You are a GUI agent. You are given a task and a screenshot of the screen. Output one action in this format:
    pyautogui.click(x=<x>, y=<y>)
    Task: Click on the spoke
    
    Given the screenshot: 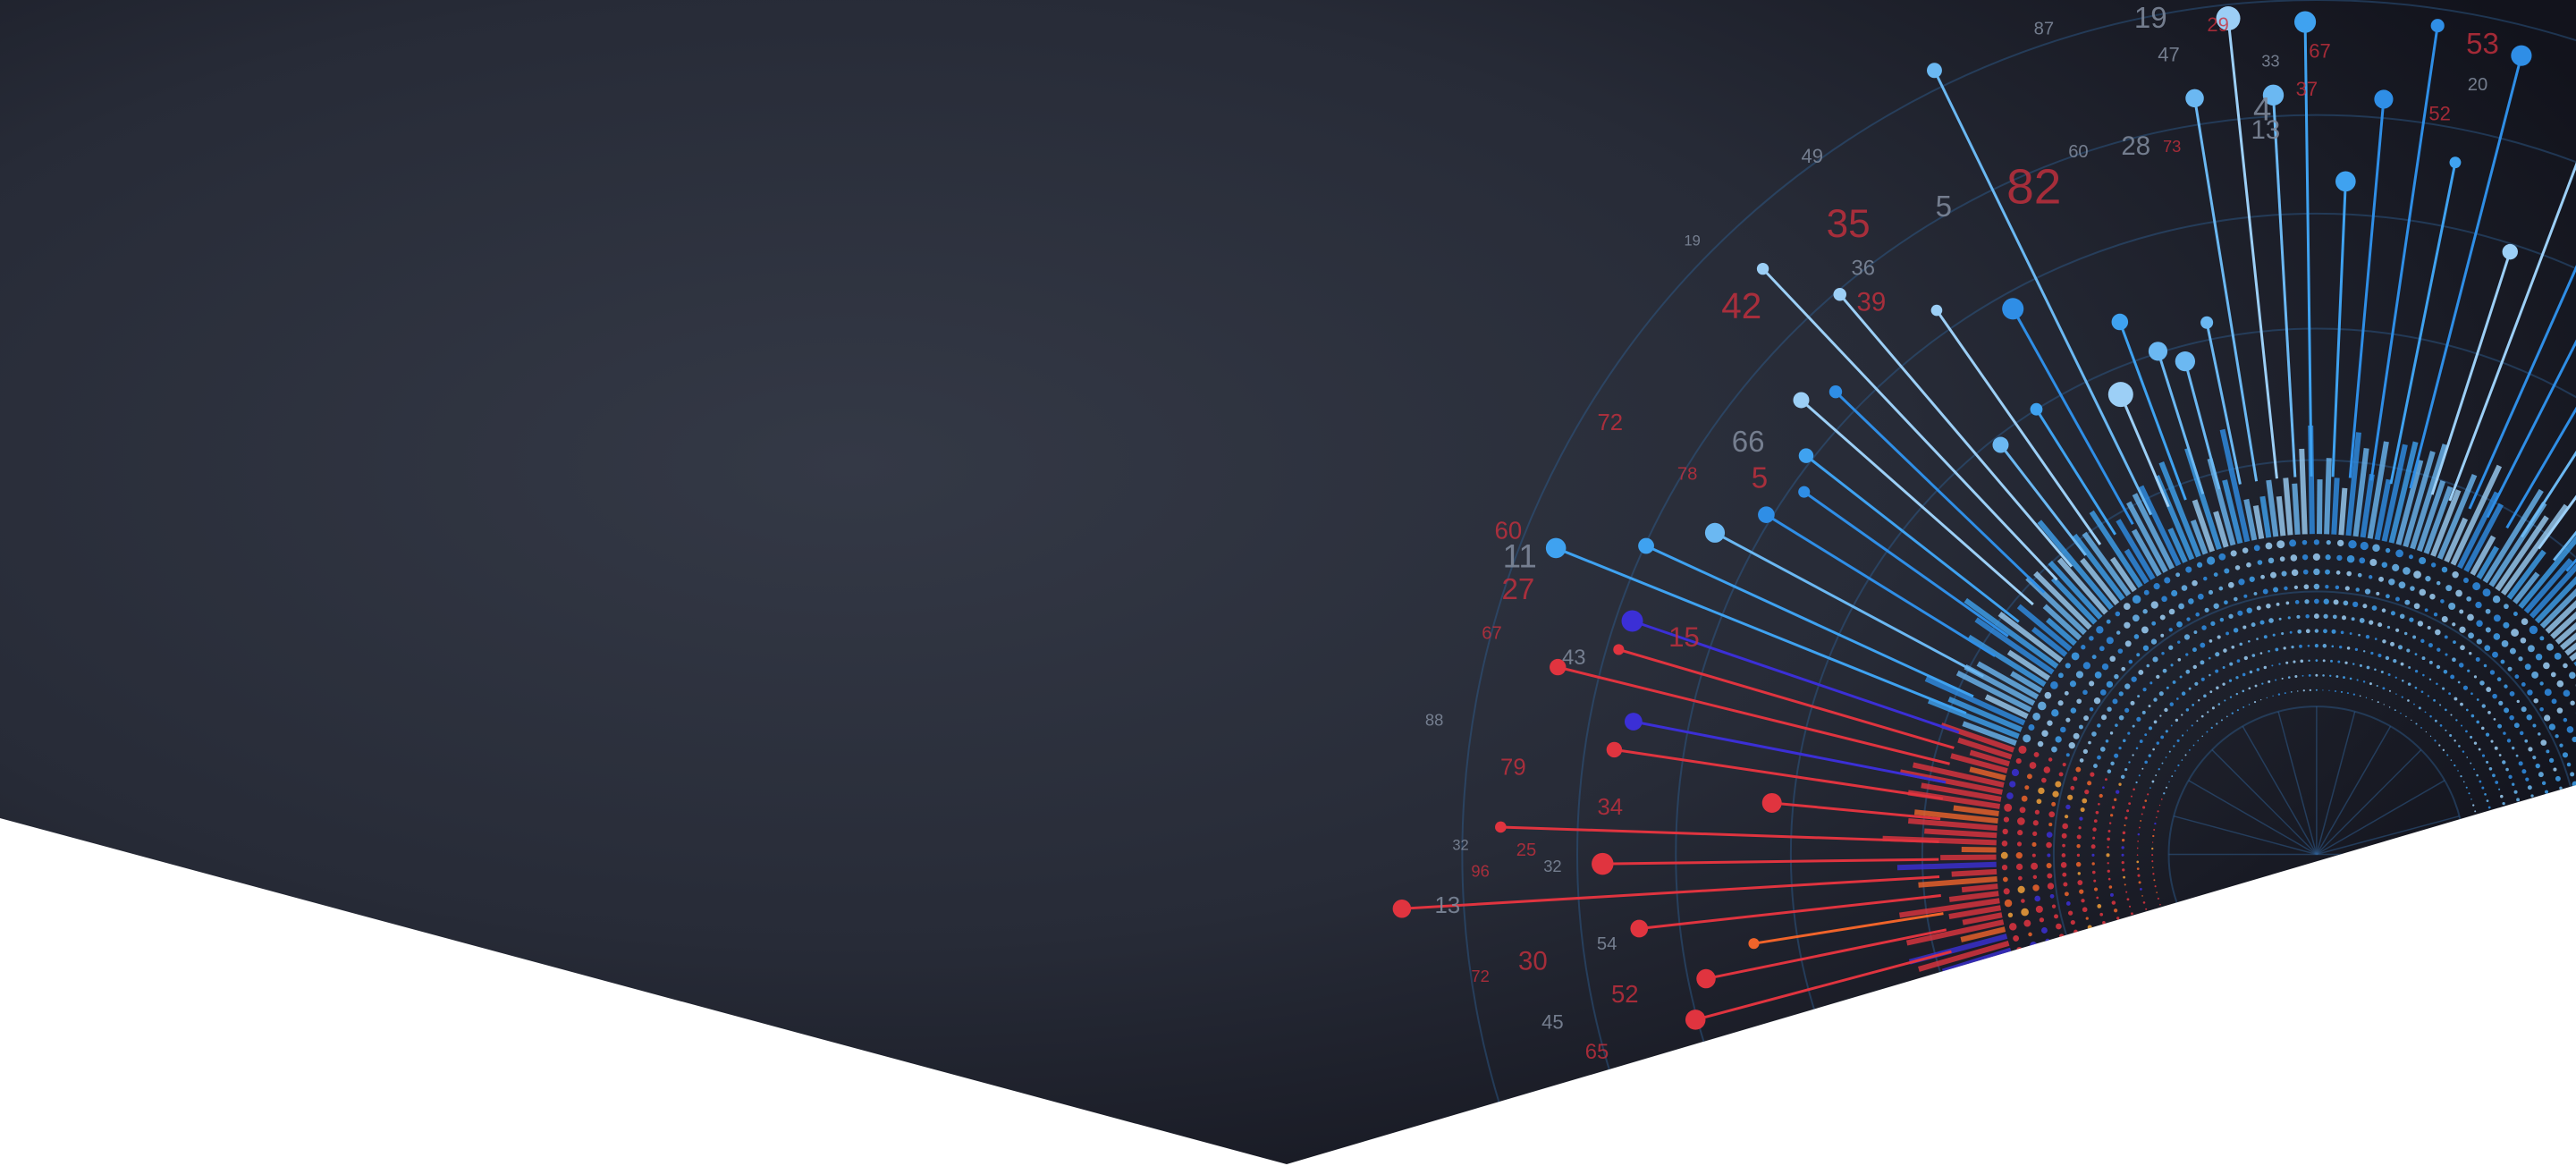 What is the action you would take?
    pyautogui.click(x=2388, y=835)
    